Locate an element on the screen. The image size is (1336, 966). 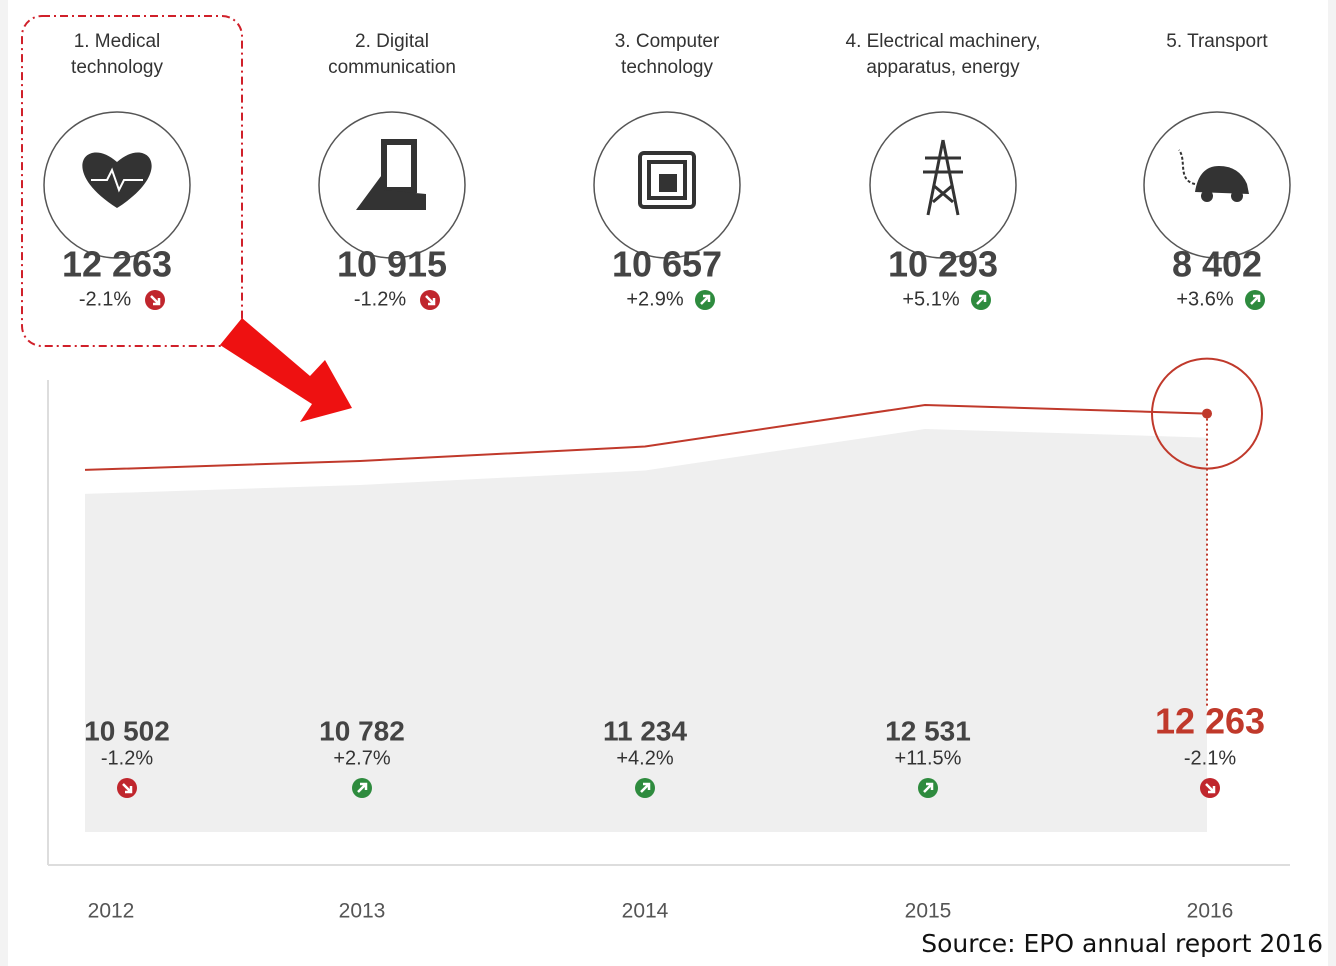
value-label: 11 234 is located at coordinates (645, 730).